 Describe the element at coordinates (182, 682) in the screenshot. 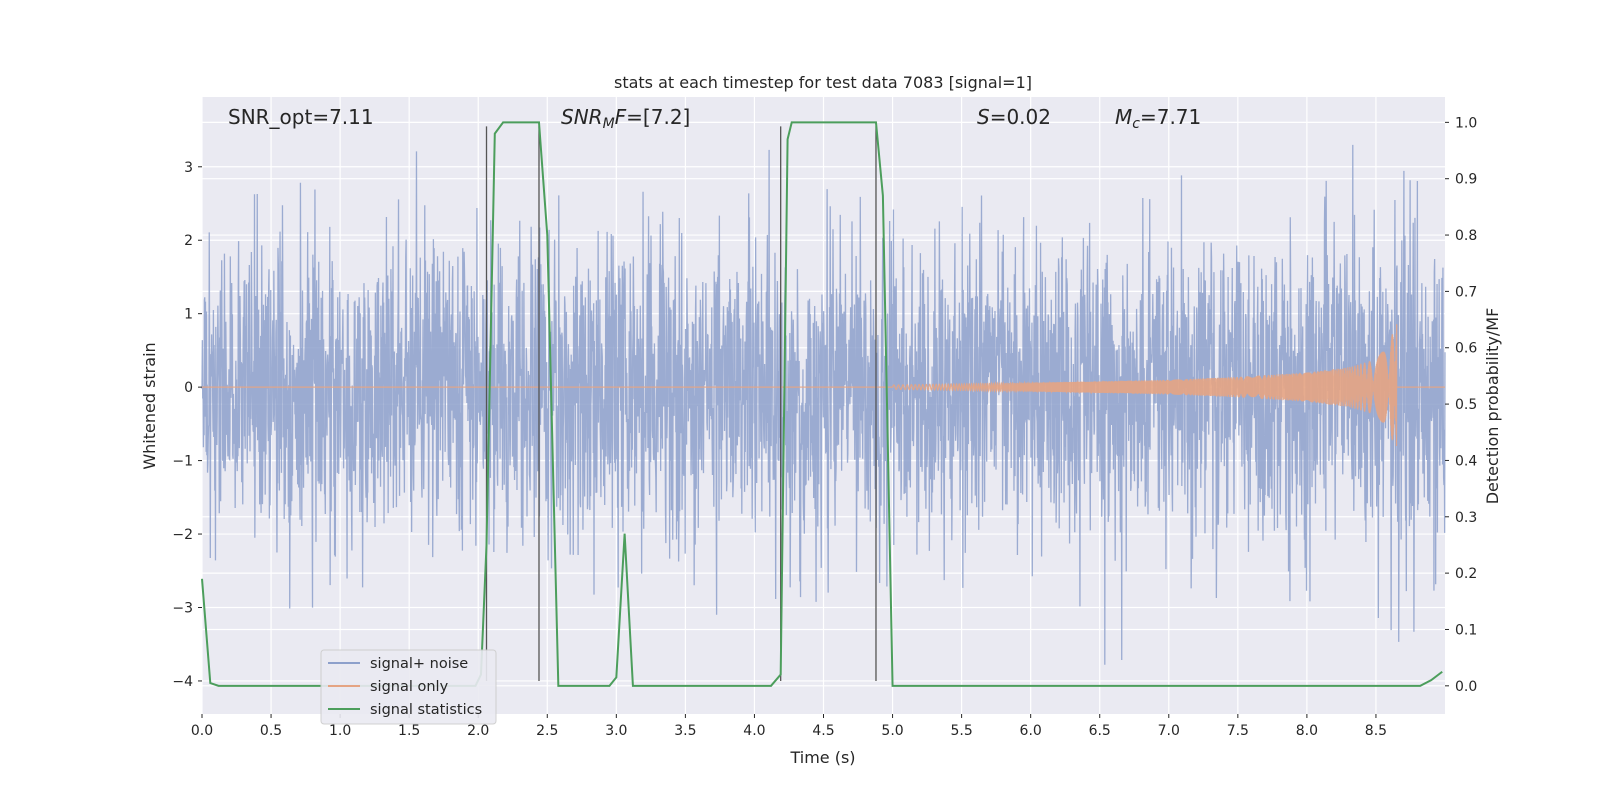

I see `y-tick-label-0: −4` at that location.